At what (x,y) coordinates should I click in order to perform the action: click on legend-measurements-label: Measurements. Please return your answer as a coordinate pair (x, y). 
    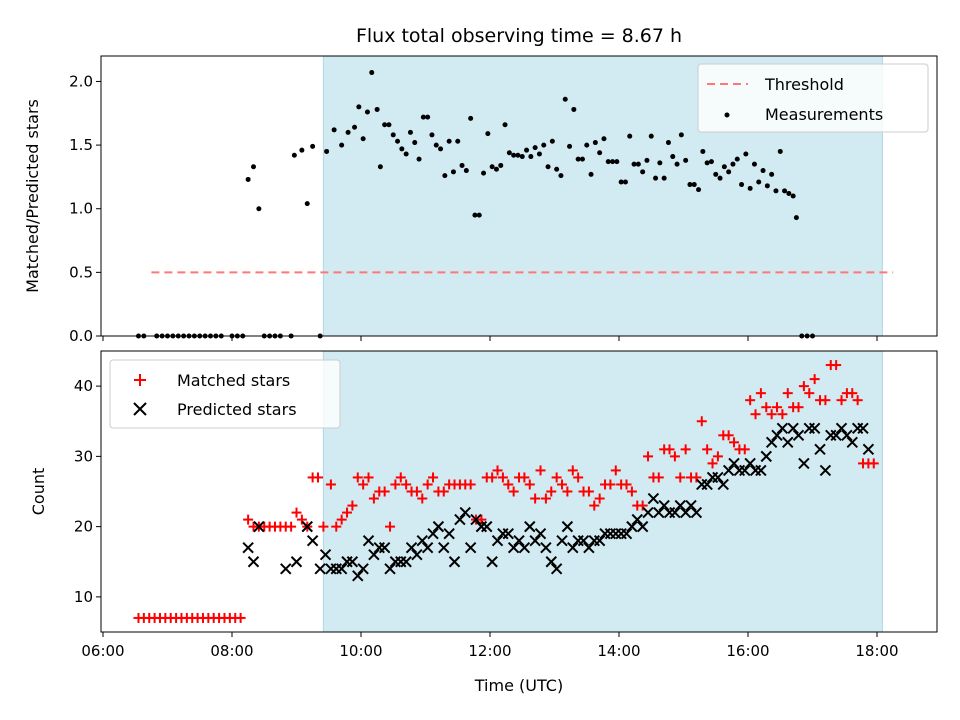
    Looking at the image, I should click on (824, 114).